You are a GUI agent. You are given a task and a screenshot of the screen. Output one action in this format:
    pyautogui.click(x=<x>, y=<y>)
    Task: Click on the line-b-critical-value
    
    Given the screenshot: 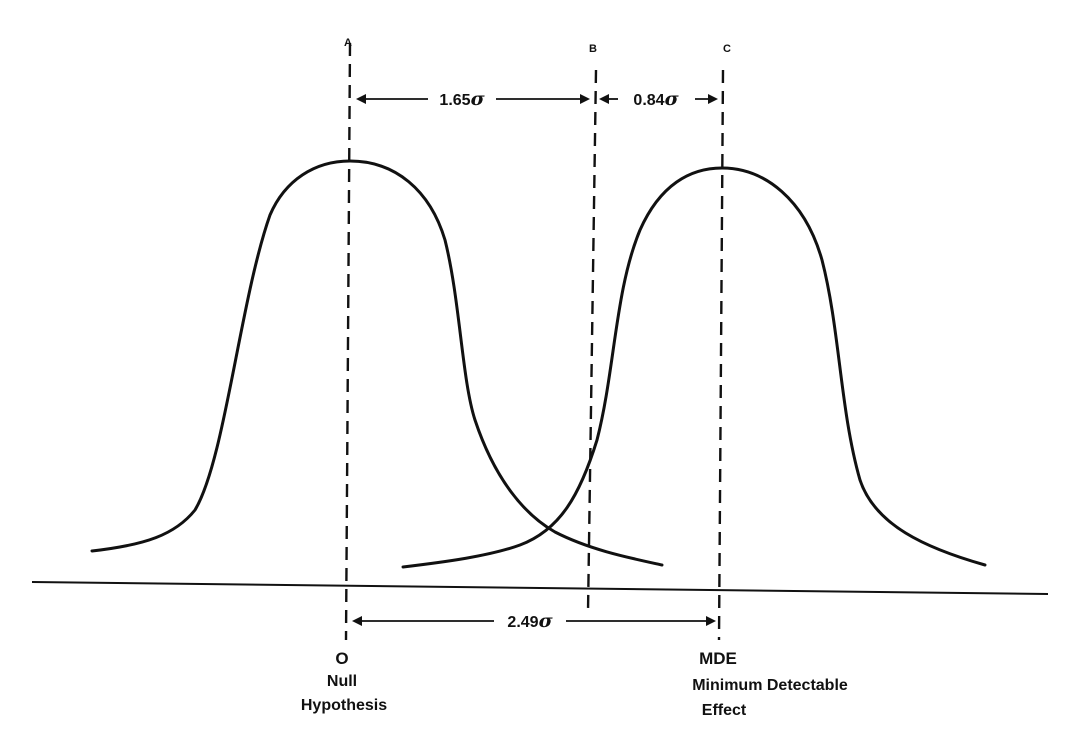 What is the action you would take?
    pyautogui.click(x=592, y=341)
    